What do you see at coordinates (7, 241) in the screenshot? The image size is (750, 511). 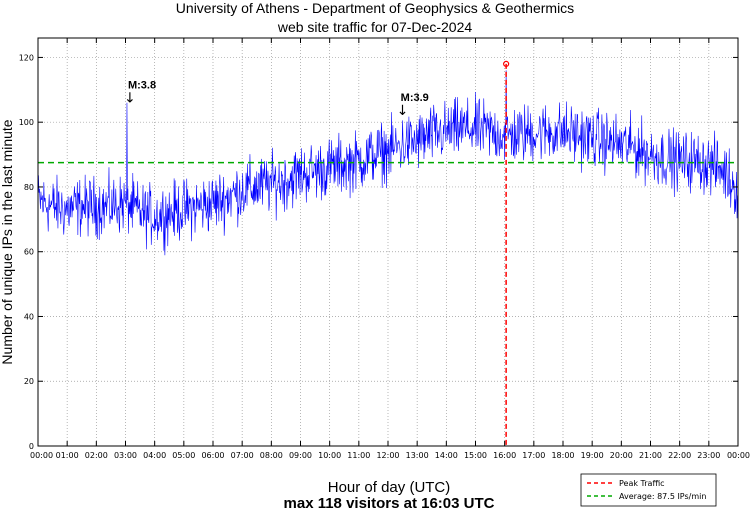 I see `y-axis-label: Number of unique IPs in the last minute` at bounding box center [7, 241].